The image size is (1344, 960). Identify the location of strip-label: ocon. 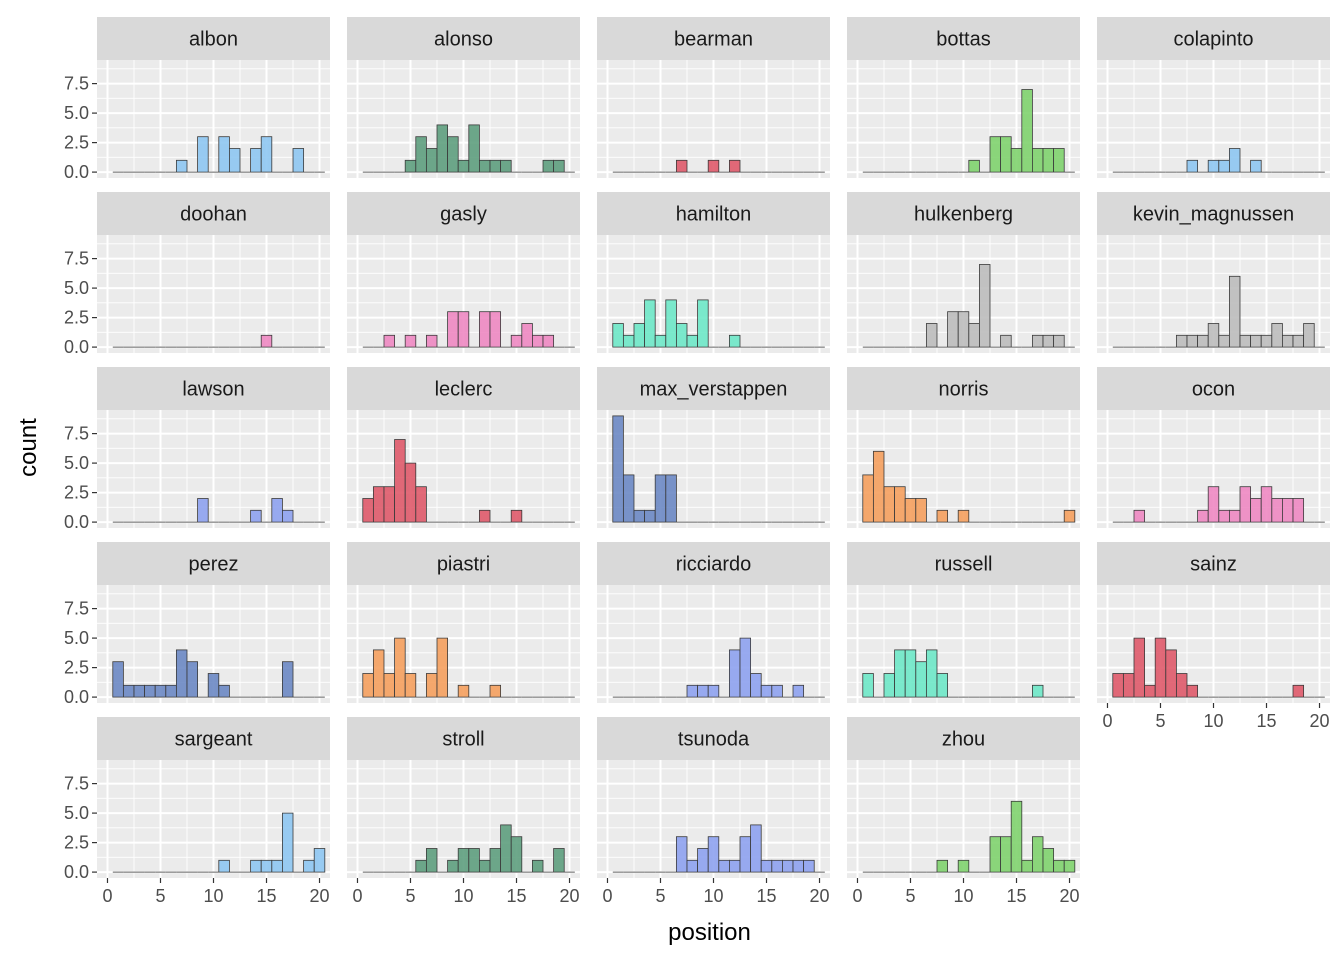
(1213, 390).